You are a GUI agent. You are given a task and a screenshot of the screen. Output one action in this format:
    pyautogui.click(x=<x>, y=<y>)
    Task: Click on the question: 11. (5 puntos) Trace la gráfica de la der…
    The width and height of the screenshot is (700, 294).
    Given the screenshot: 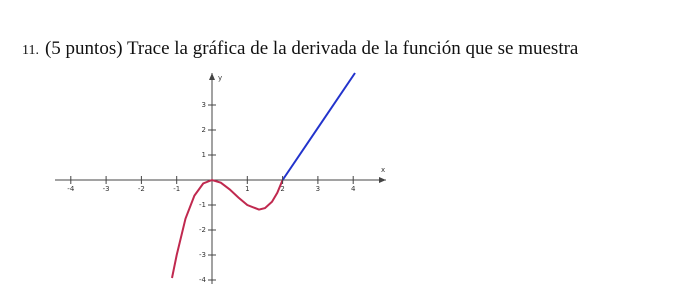 What is the action you would take?
    pyautogui.click(x=300, y=49)
    